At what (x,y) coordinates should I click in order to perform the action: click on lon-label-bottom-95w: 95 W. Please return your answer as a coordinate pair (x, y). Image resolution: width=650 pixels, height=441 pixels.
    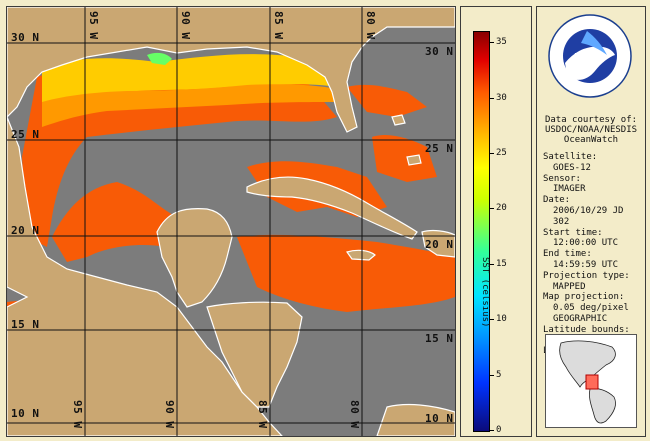
    Looking at the image, I should click on (77, 414).